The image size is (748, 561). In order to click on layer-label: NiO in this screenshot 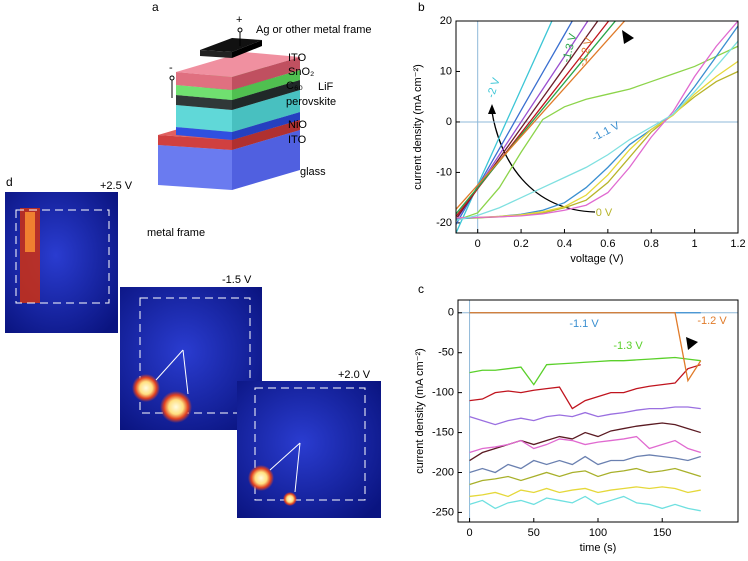, I will do `click(297, 125)`.